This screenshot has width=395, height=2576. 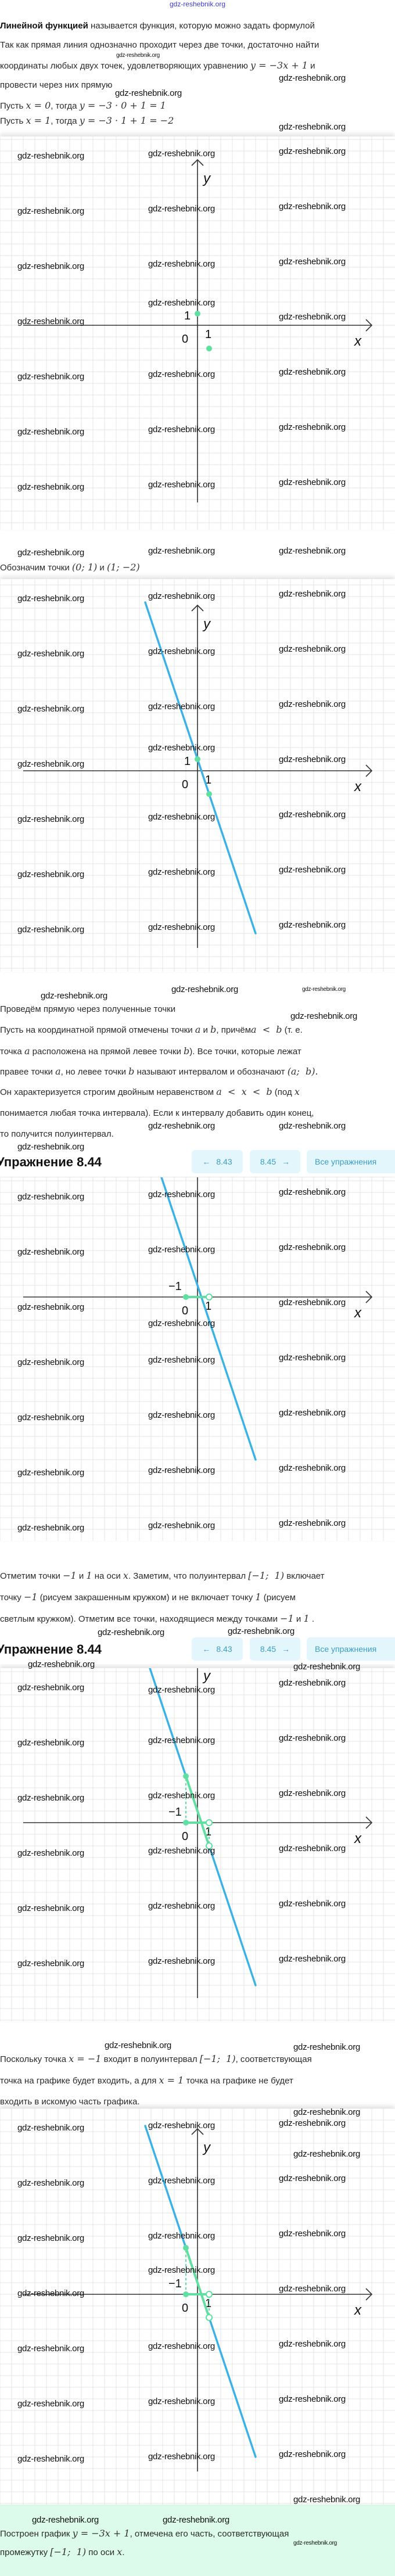 I want to click on arrow-left-icon: ←, so click(x=207, y=1649).